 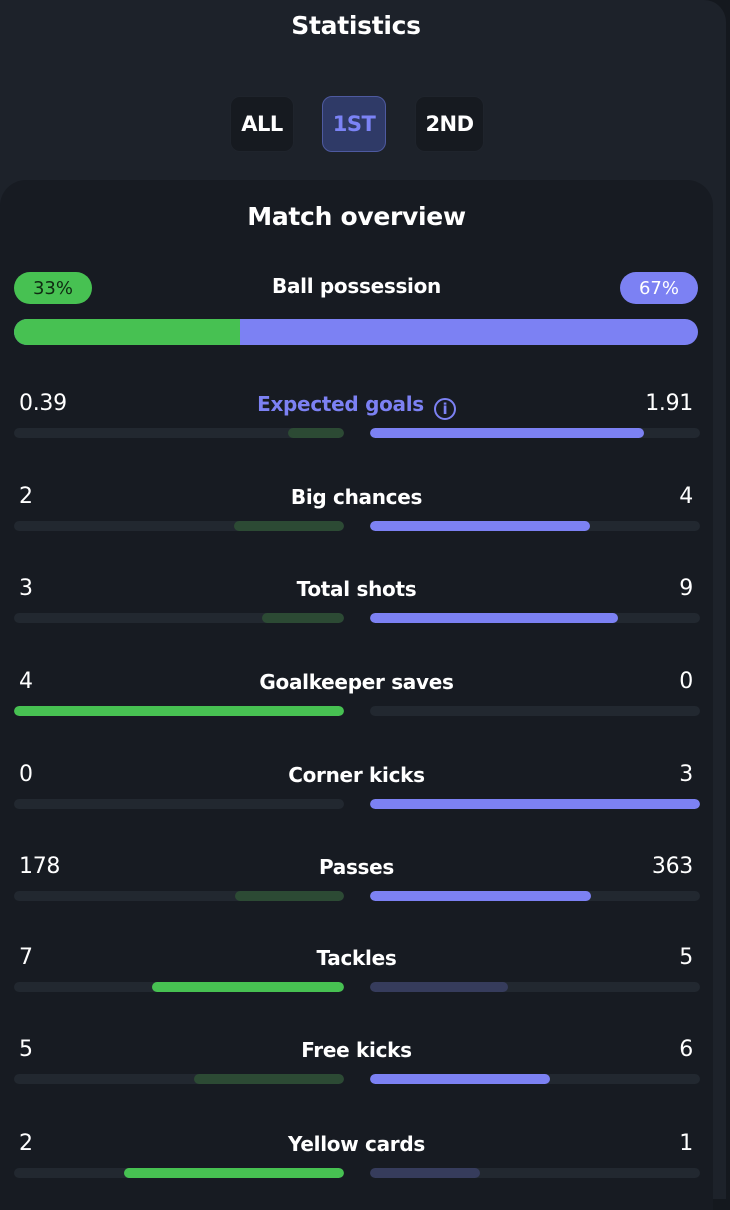 What do you see at coordinates (672, 866) in the screenshot?
I see `away-value: 363` at bounding box center [672, 866].